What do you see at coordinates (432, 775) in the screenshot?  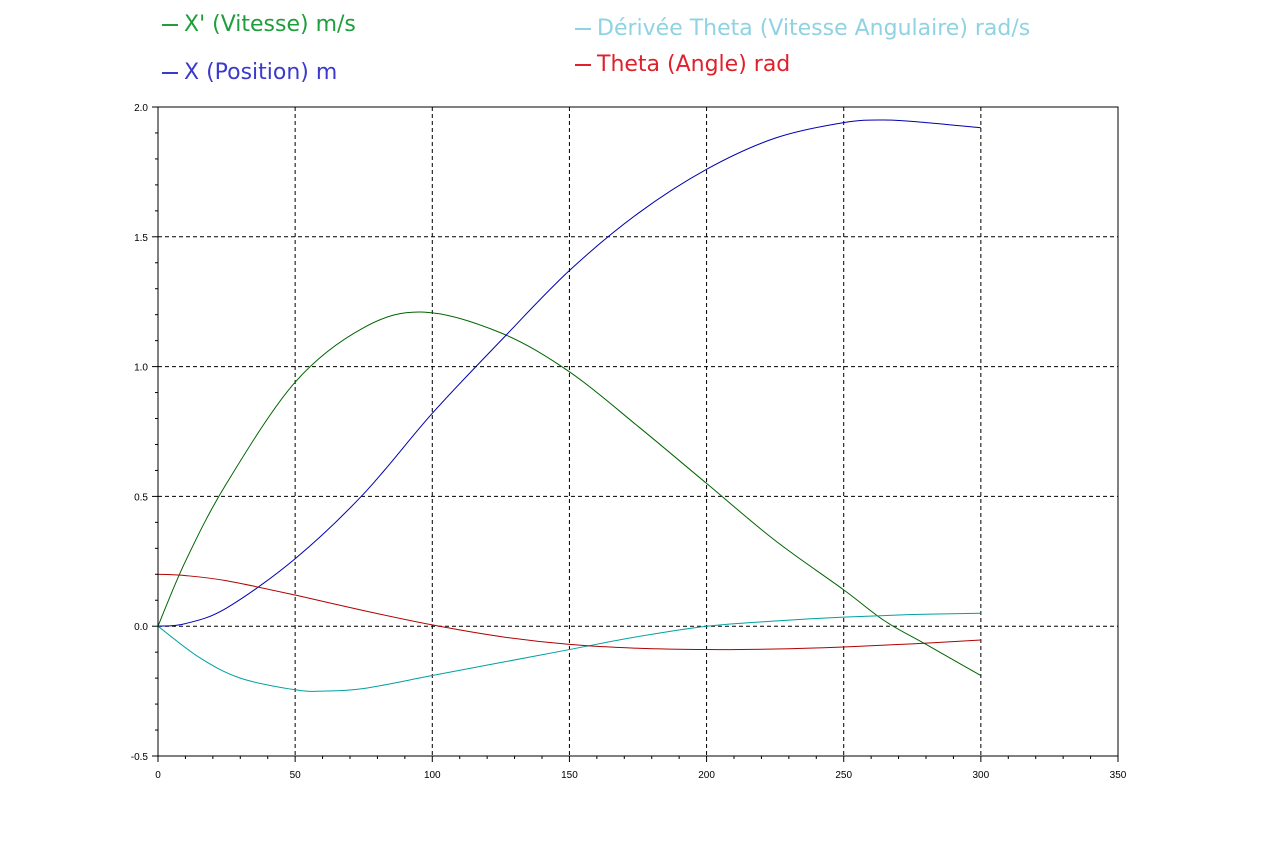 I see `x-tick-label: 100` at bounding box center [432, 775].